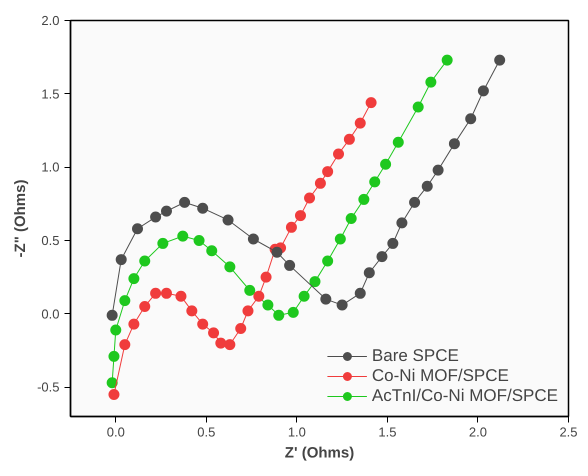 The image size is (588, 476). What do you see at coordinates (50, 240) in the screenshot?
I see `y-tick-label: 0.5` at bounding box center [50, 240].